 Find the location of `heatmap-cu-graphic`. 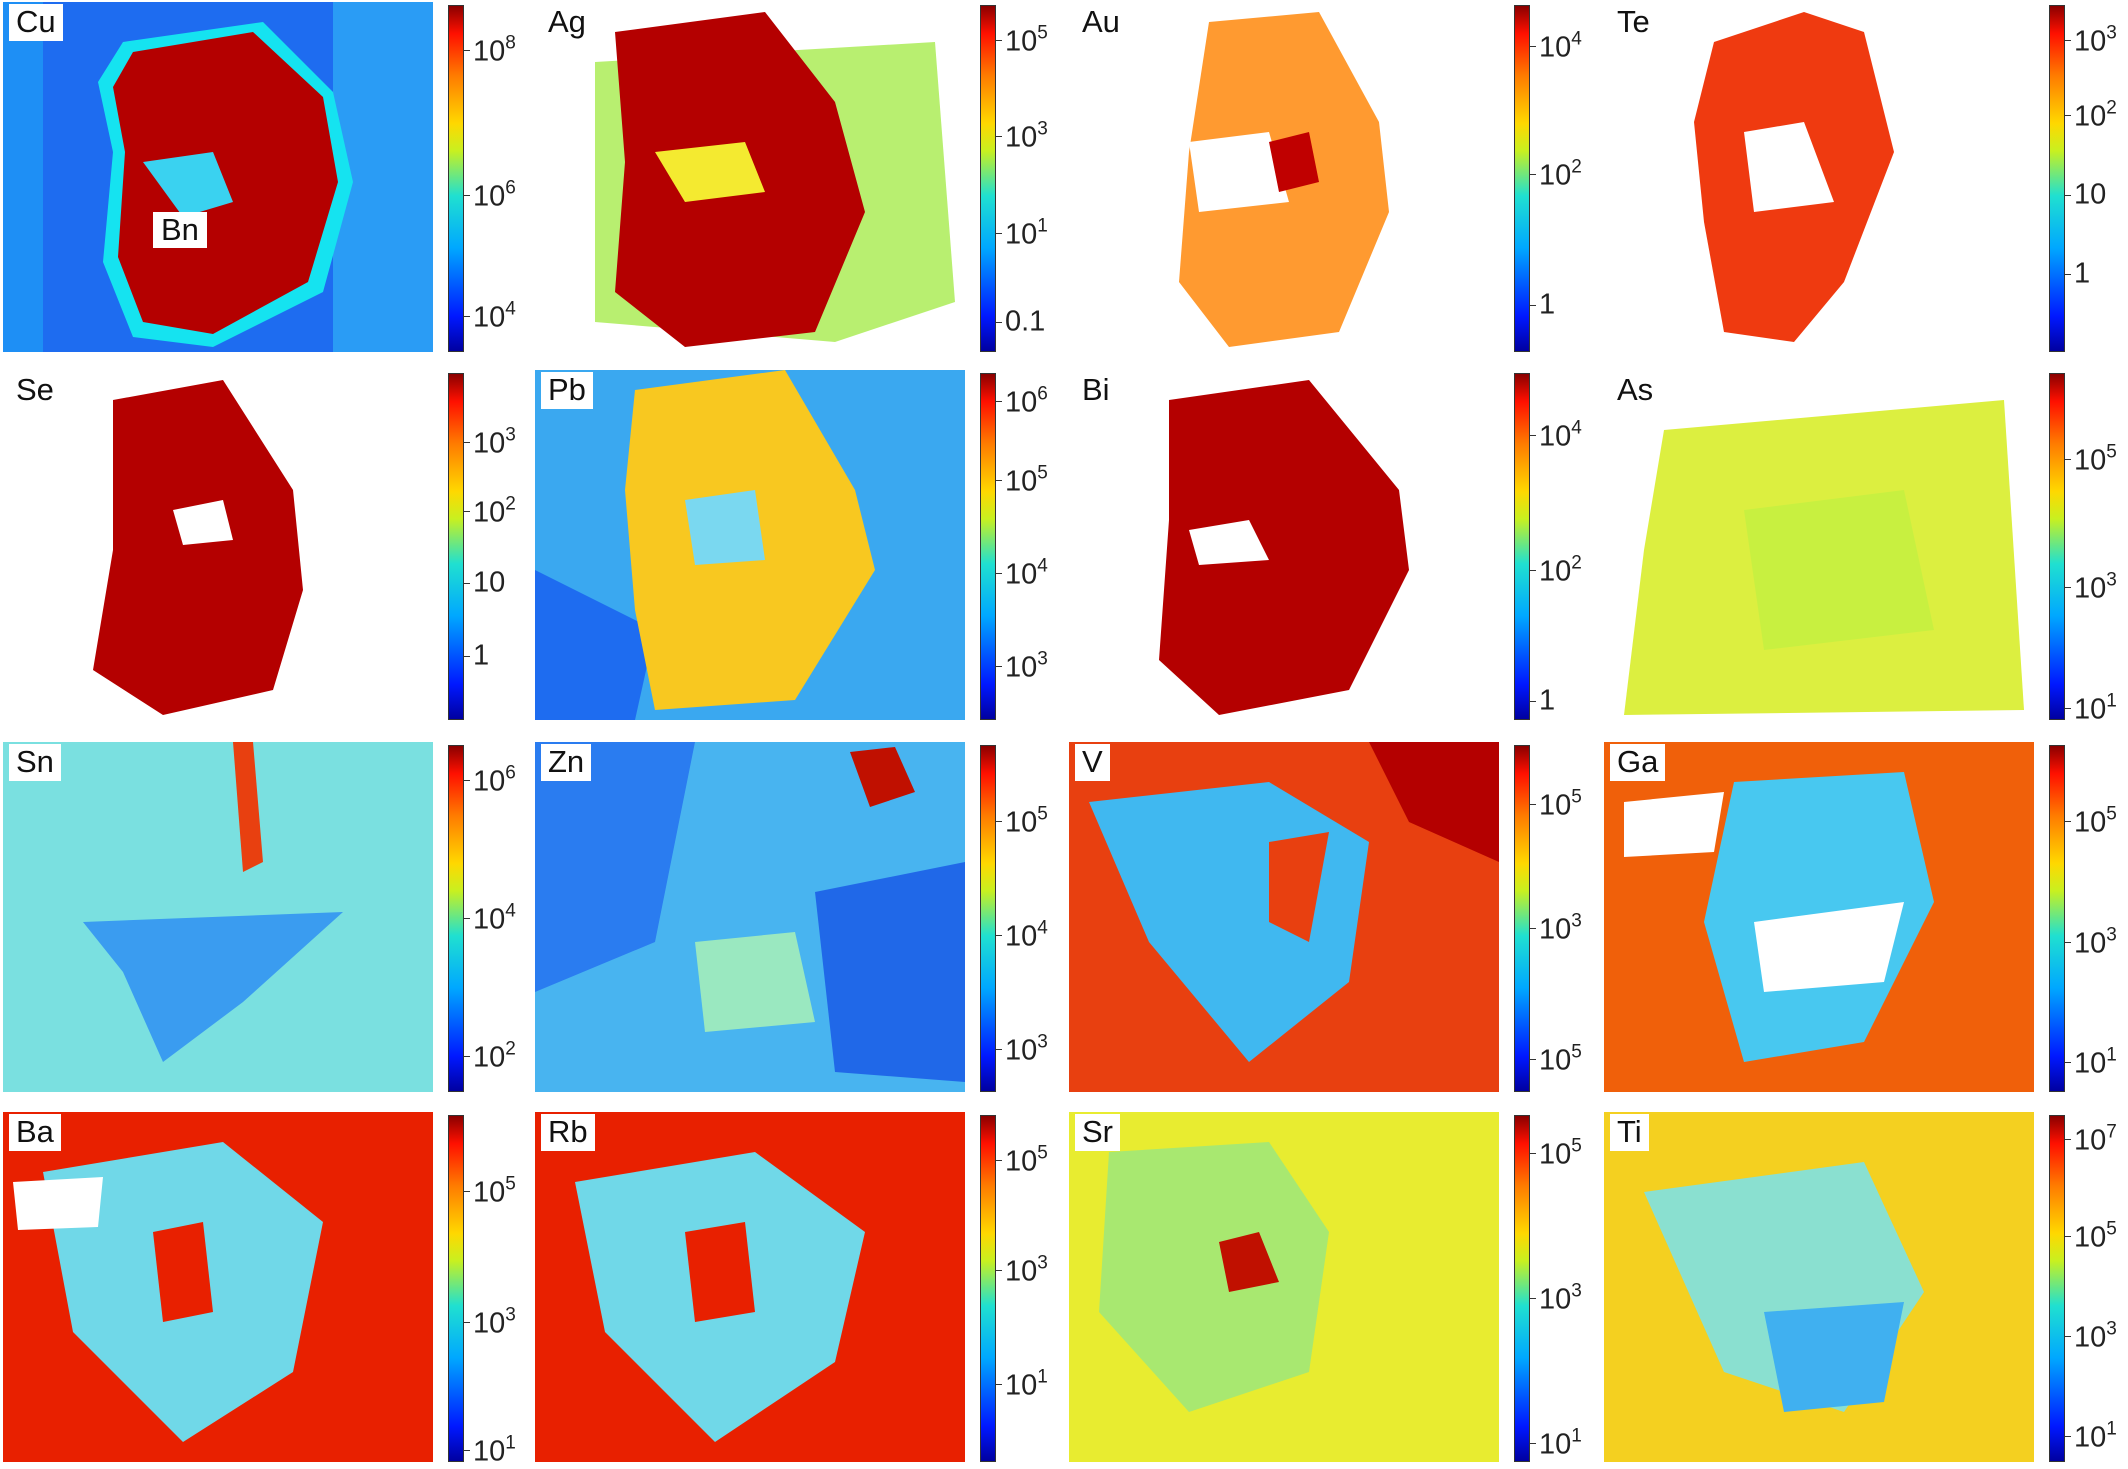

heatmap-cu-graphic is located at coordinates (218, 177).